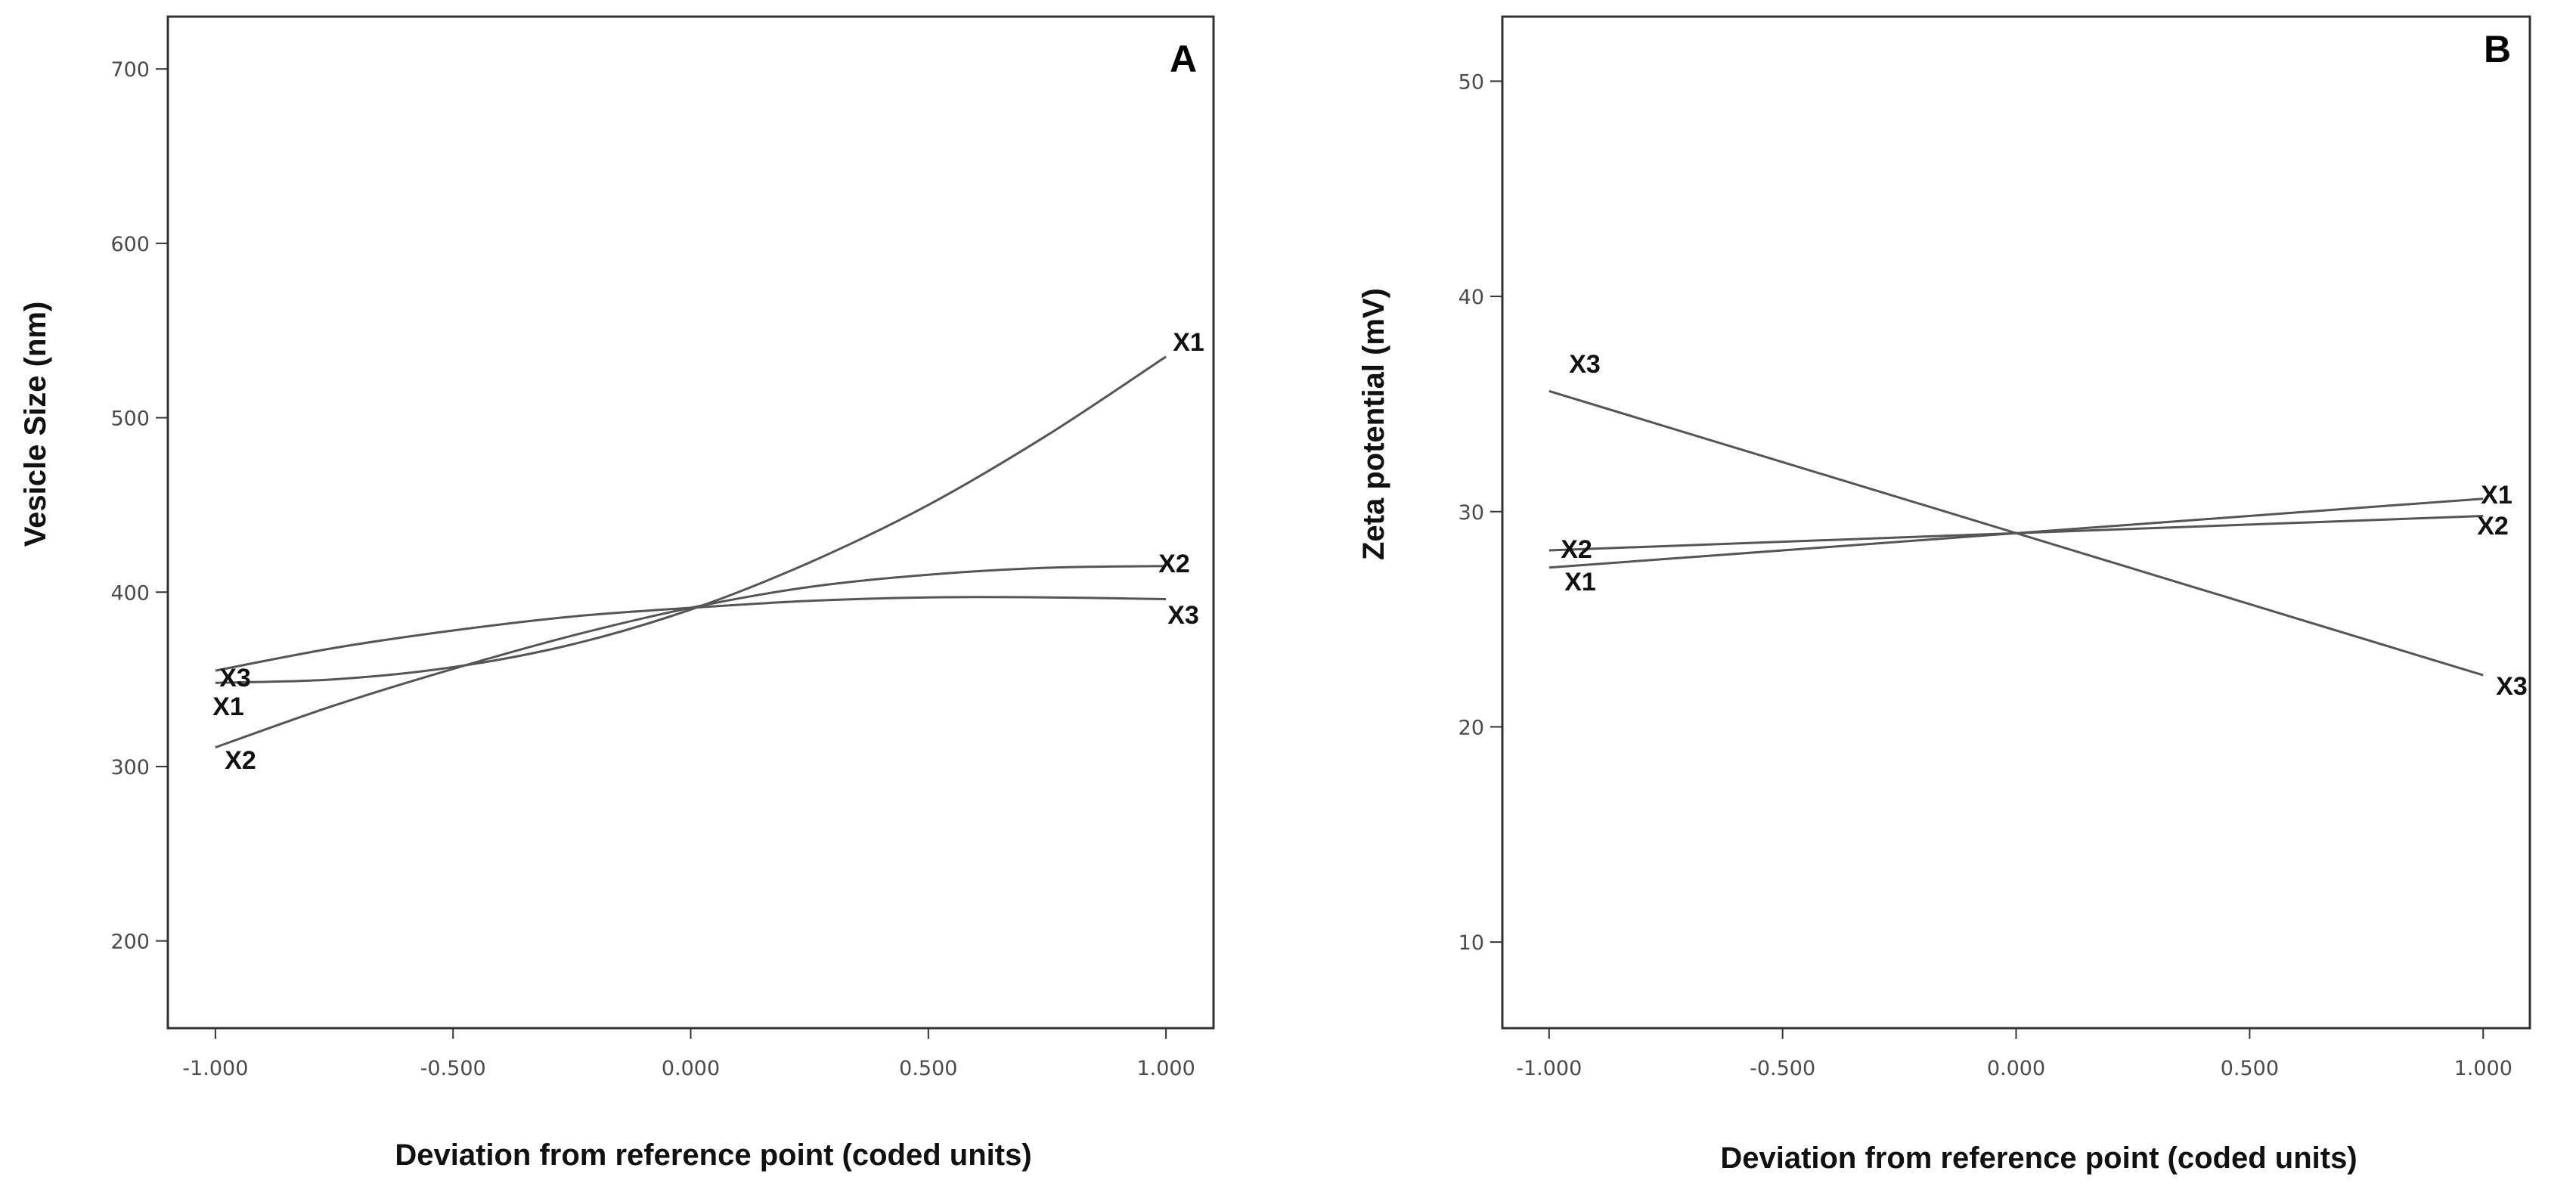 This screenshot has height=1199, width=2576. I want to click on y-tick-label: 50, so click(1471, 82).